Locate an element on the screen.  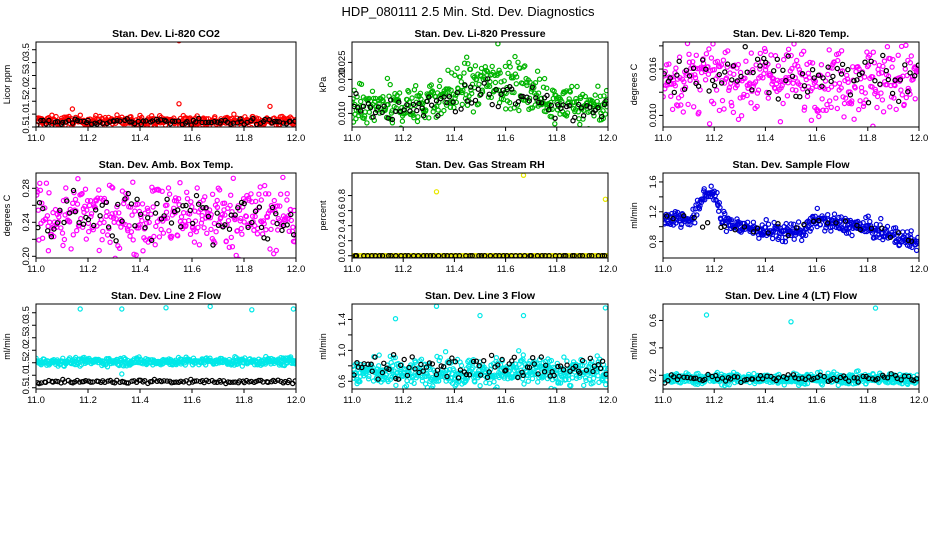
chart-title: Stan. Dev. Line 4 (LT) Flow is located at coordinates (791, 296).